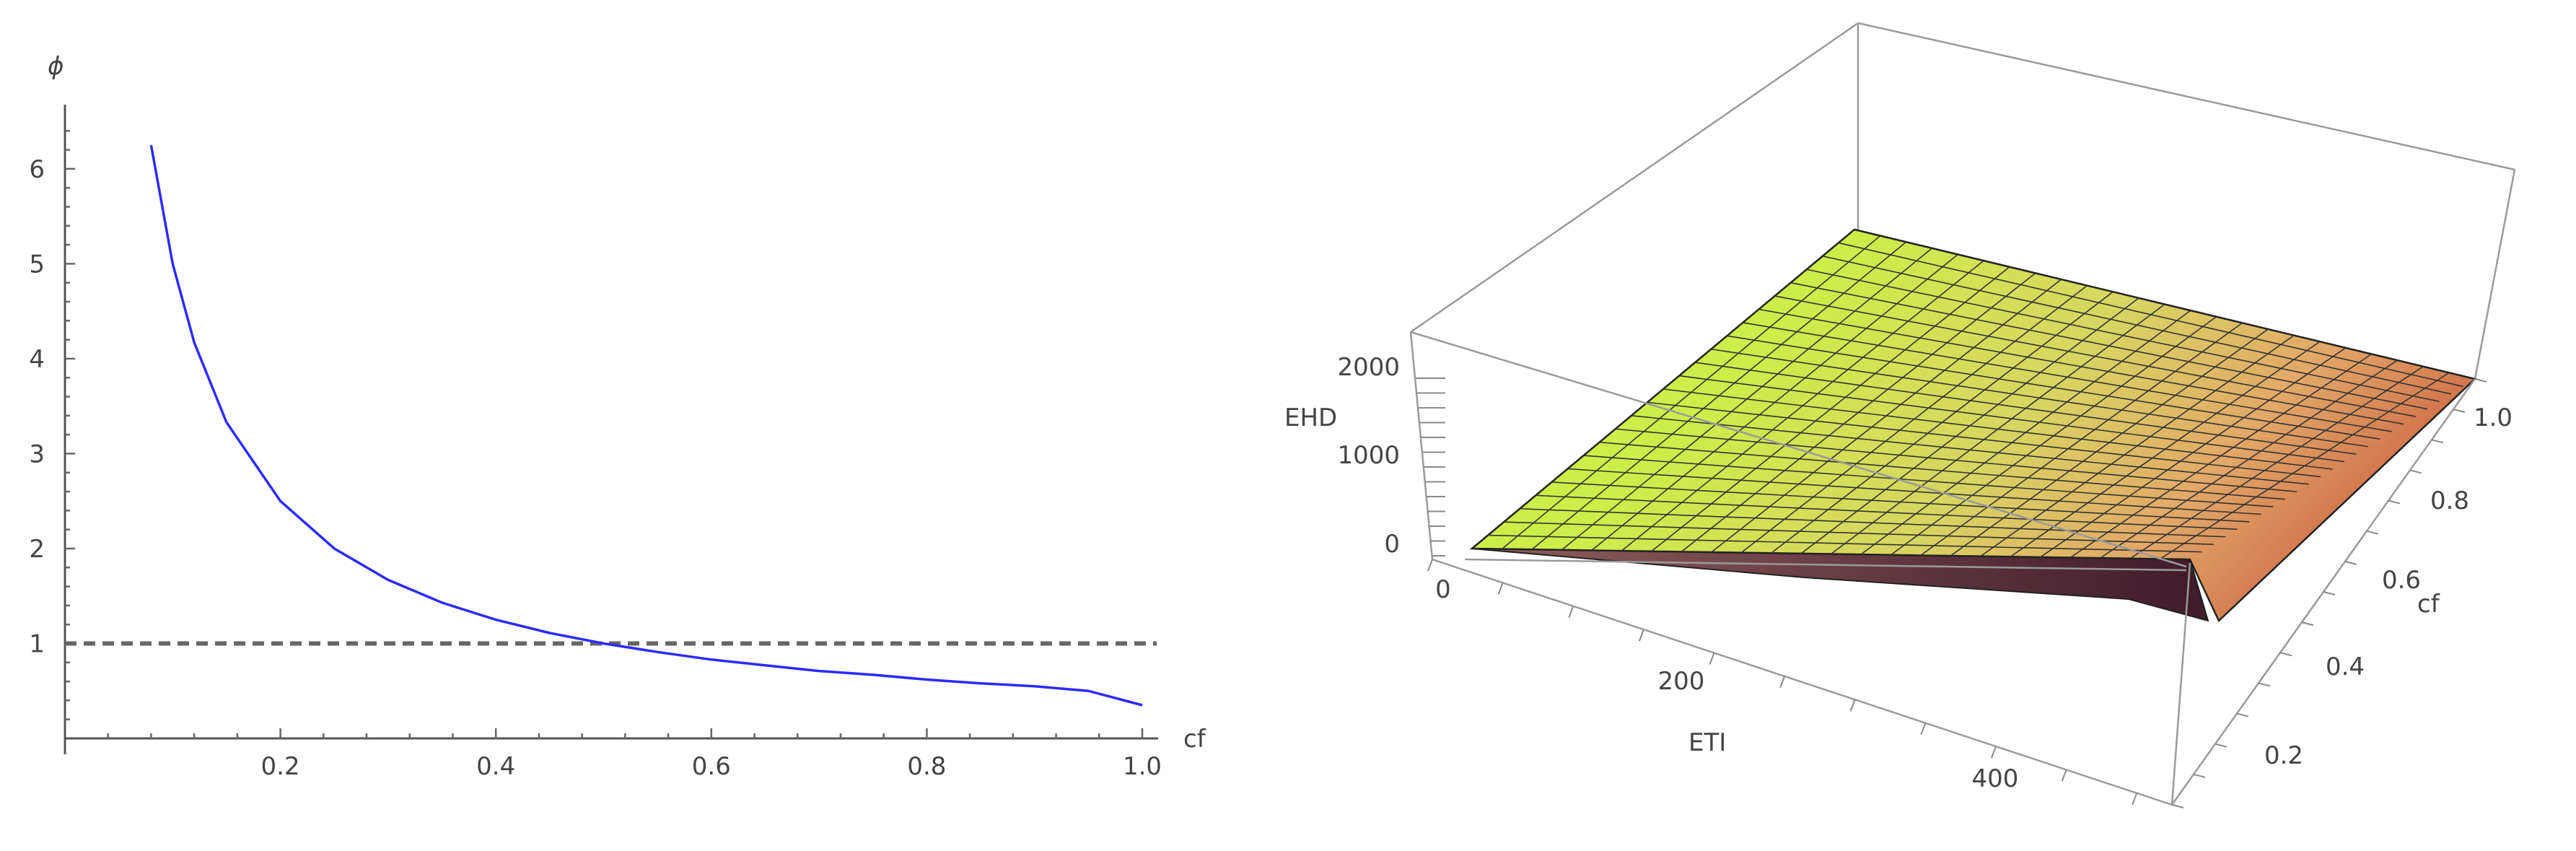 The height and width of the screenshot is (851, 2576). I want to click on y-tick-label-3d: 0.4, so click(2345, 667).